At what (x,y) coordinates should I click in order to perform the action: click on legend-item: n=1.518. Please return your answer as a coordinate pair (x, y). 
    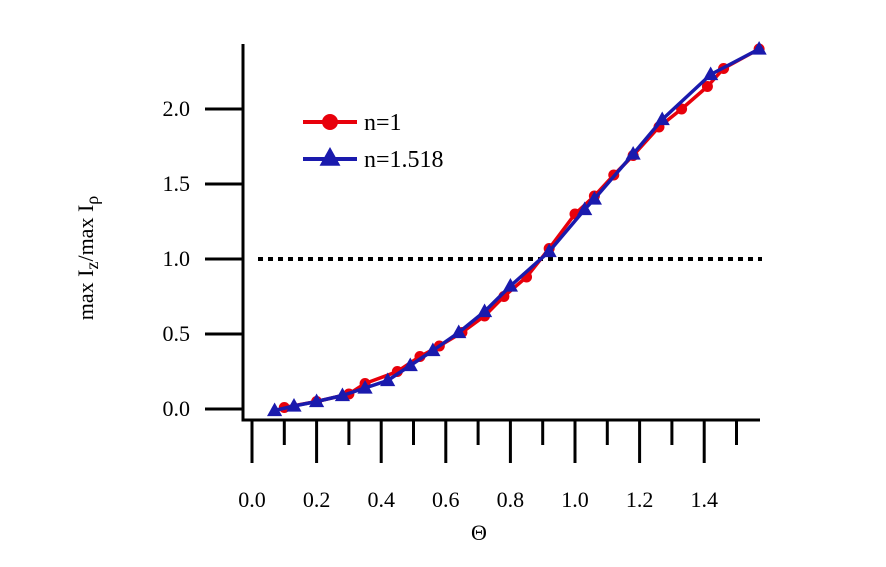
    Looking at the image, I should click on (373, 160).